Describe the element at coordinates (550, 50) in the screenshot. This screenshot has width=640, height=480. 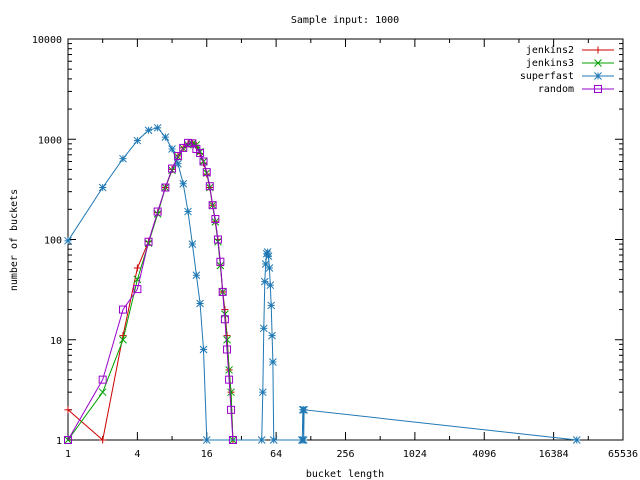
I see `legend-label: jenkins2` at that location.